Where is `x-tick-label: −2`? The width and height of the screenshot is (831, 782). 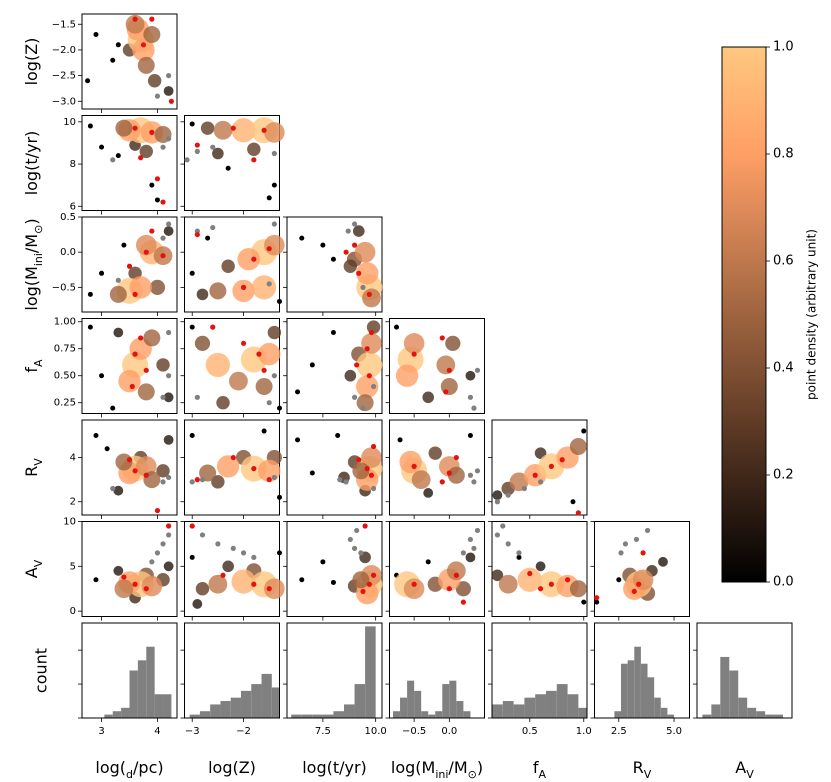
x-tick-label: −2 is located at coordinates (243, 731).